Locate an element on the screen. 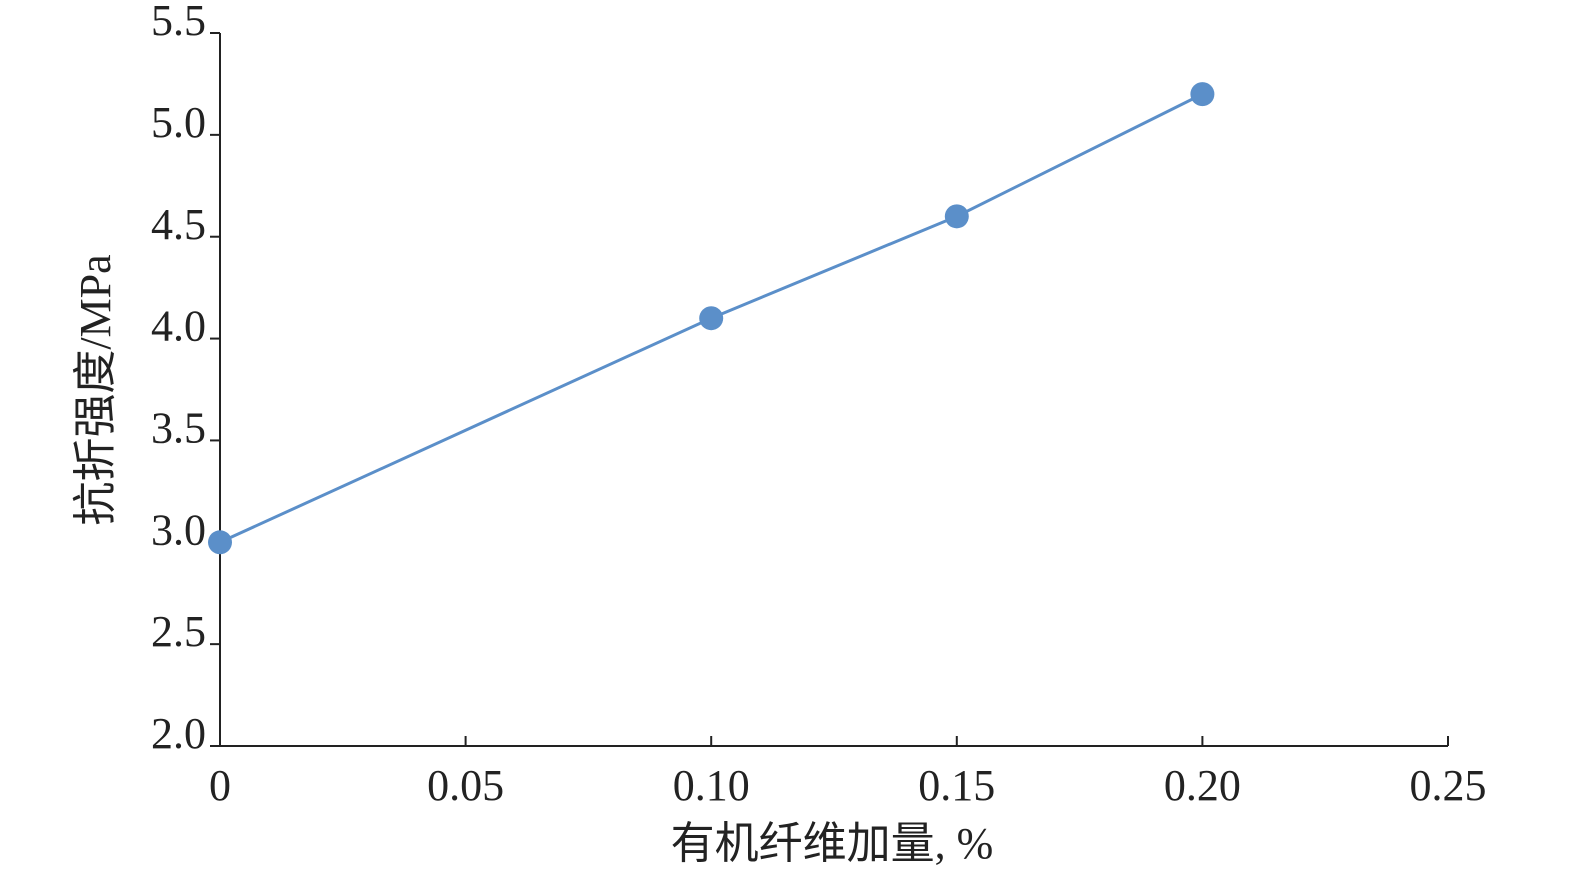 This screenshot has width=1575, height=886. y-tick-label: 3.0 is located at coordinates (178, 529).